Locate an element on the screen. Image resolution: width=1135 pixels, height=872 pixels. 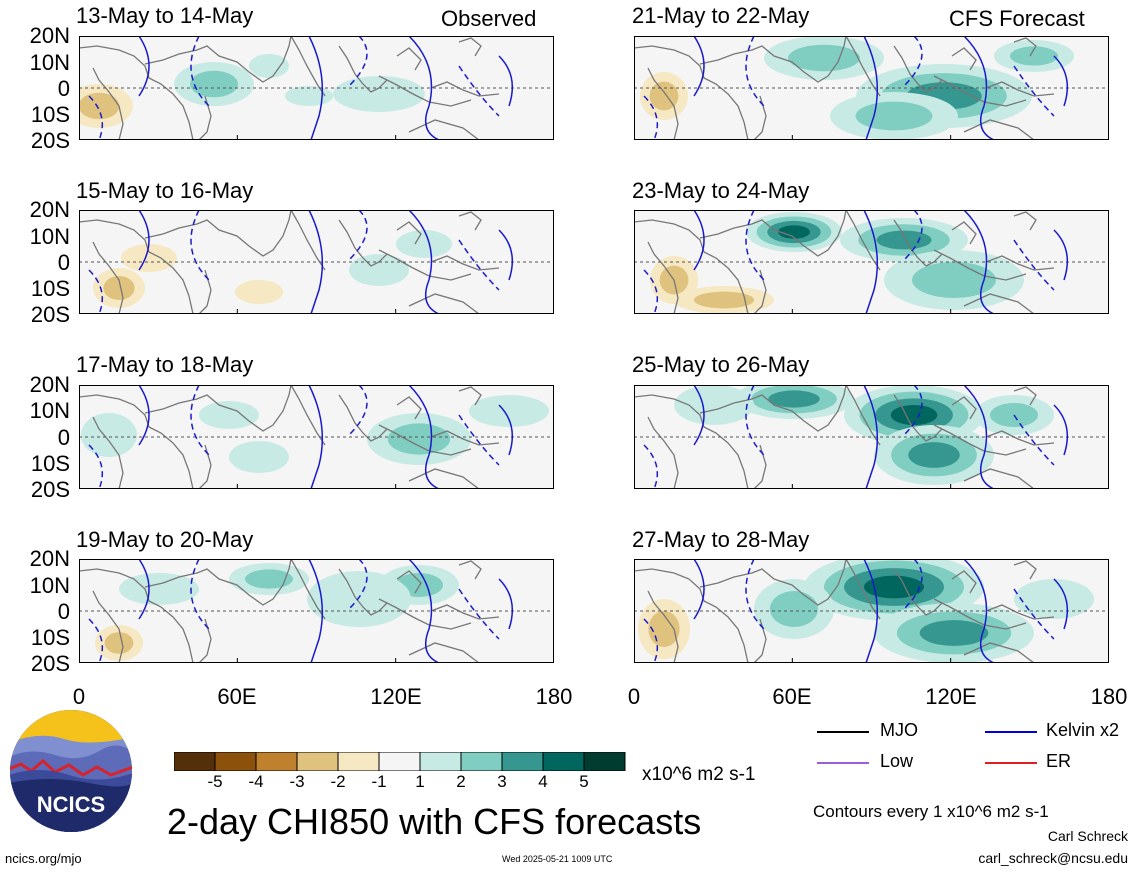
author-email: carl_schreck@ncsu.edu is located at coordinates (1053, 858).